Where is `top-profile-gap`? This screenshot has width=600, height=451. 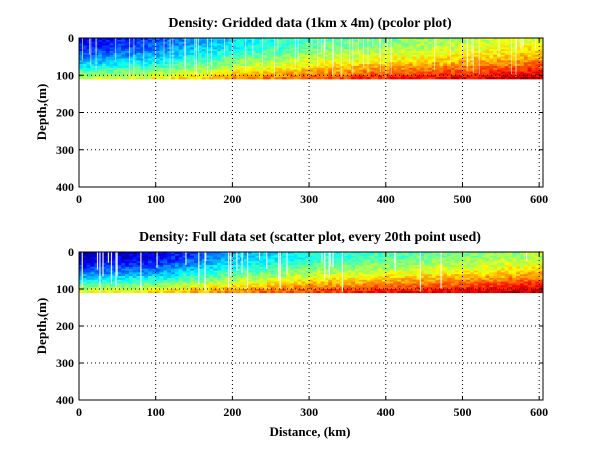 top-profile-gap is located at coordinates (224, 48).